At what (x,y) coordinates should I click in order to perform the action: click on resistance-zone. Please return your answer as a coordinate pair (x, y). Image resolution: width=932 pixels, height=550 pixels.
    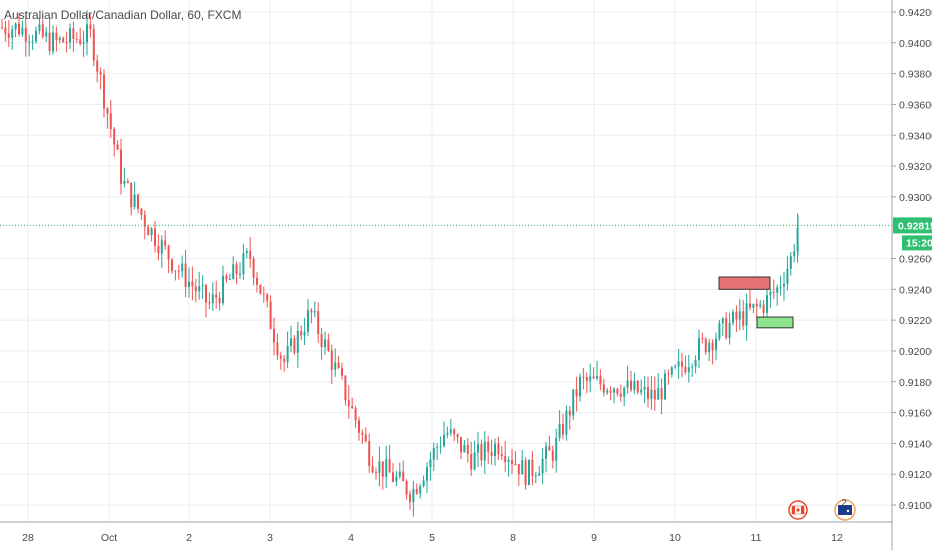
    Looking at the image, I should click on (744, 283).